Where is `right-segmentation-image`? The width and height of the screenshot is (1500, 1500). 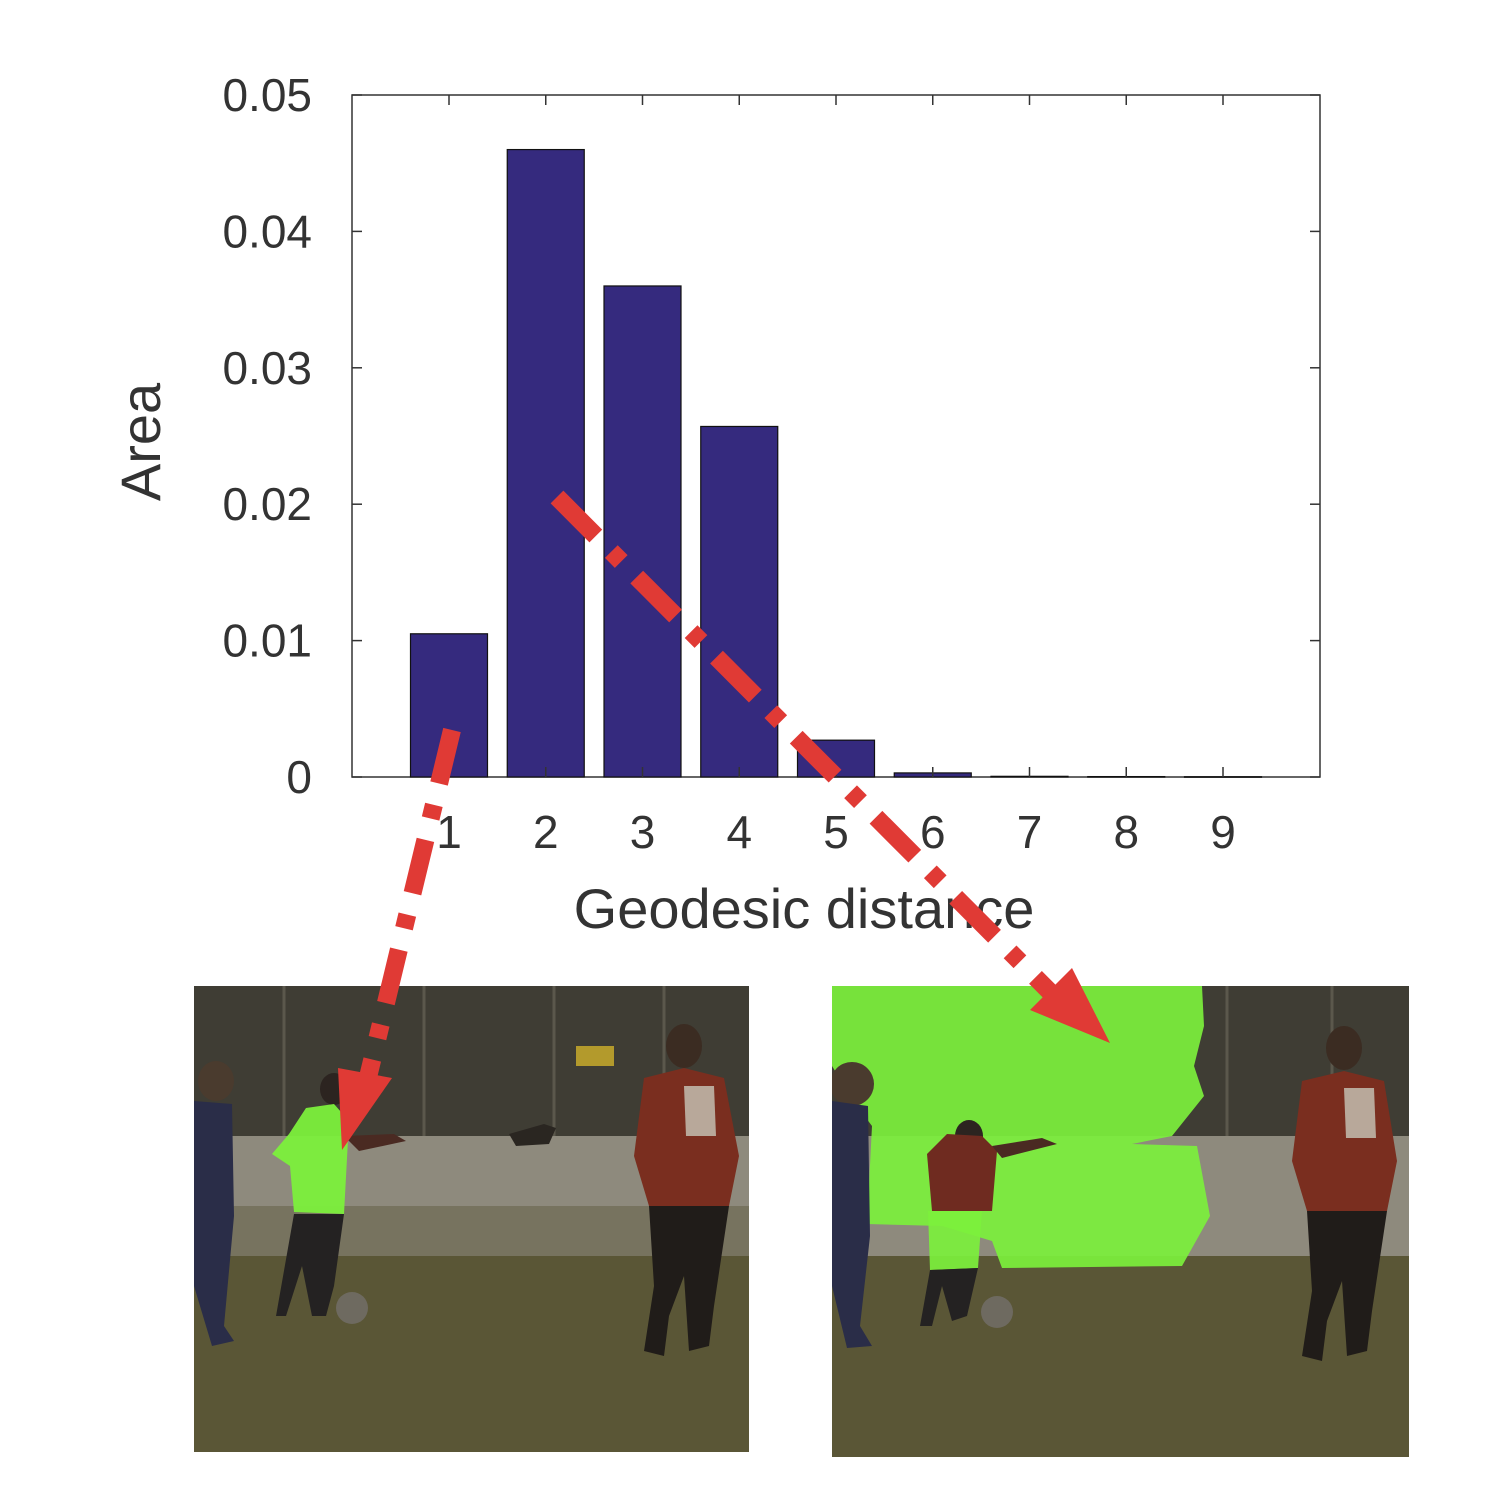 right-segmentation-image is located at coordinates (1120, 1221).